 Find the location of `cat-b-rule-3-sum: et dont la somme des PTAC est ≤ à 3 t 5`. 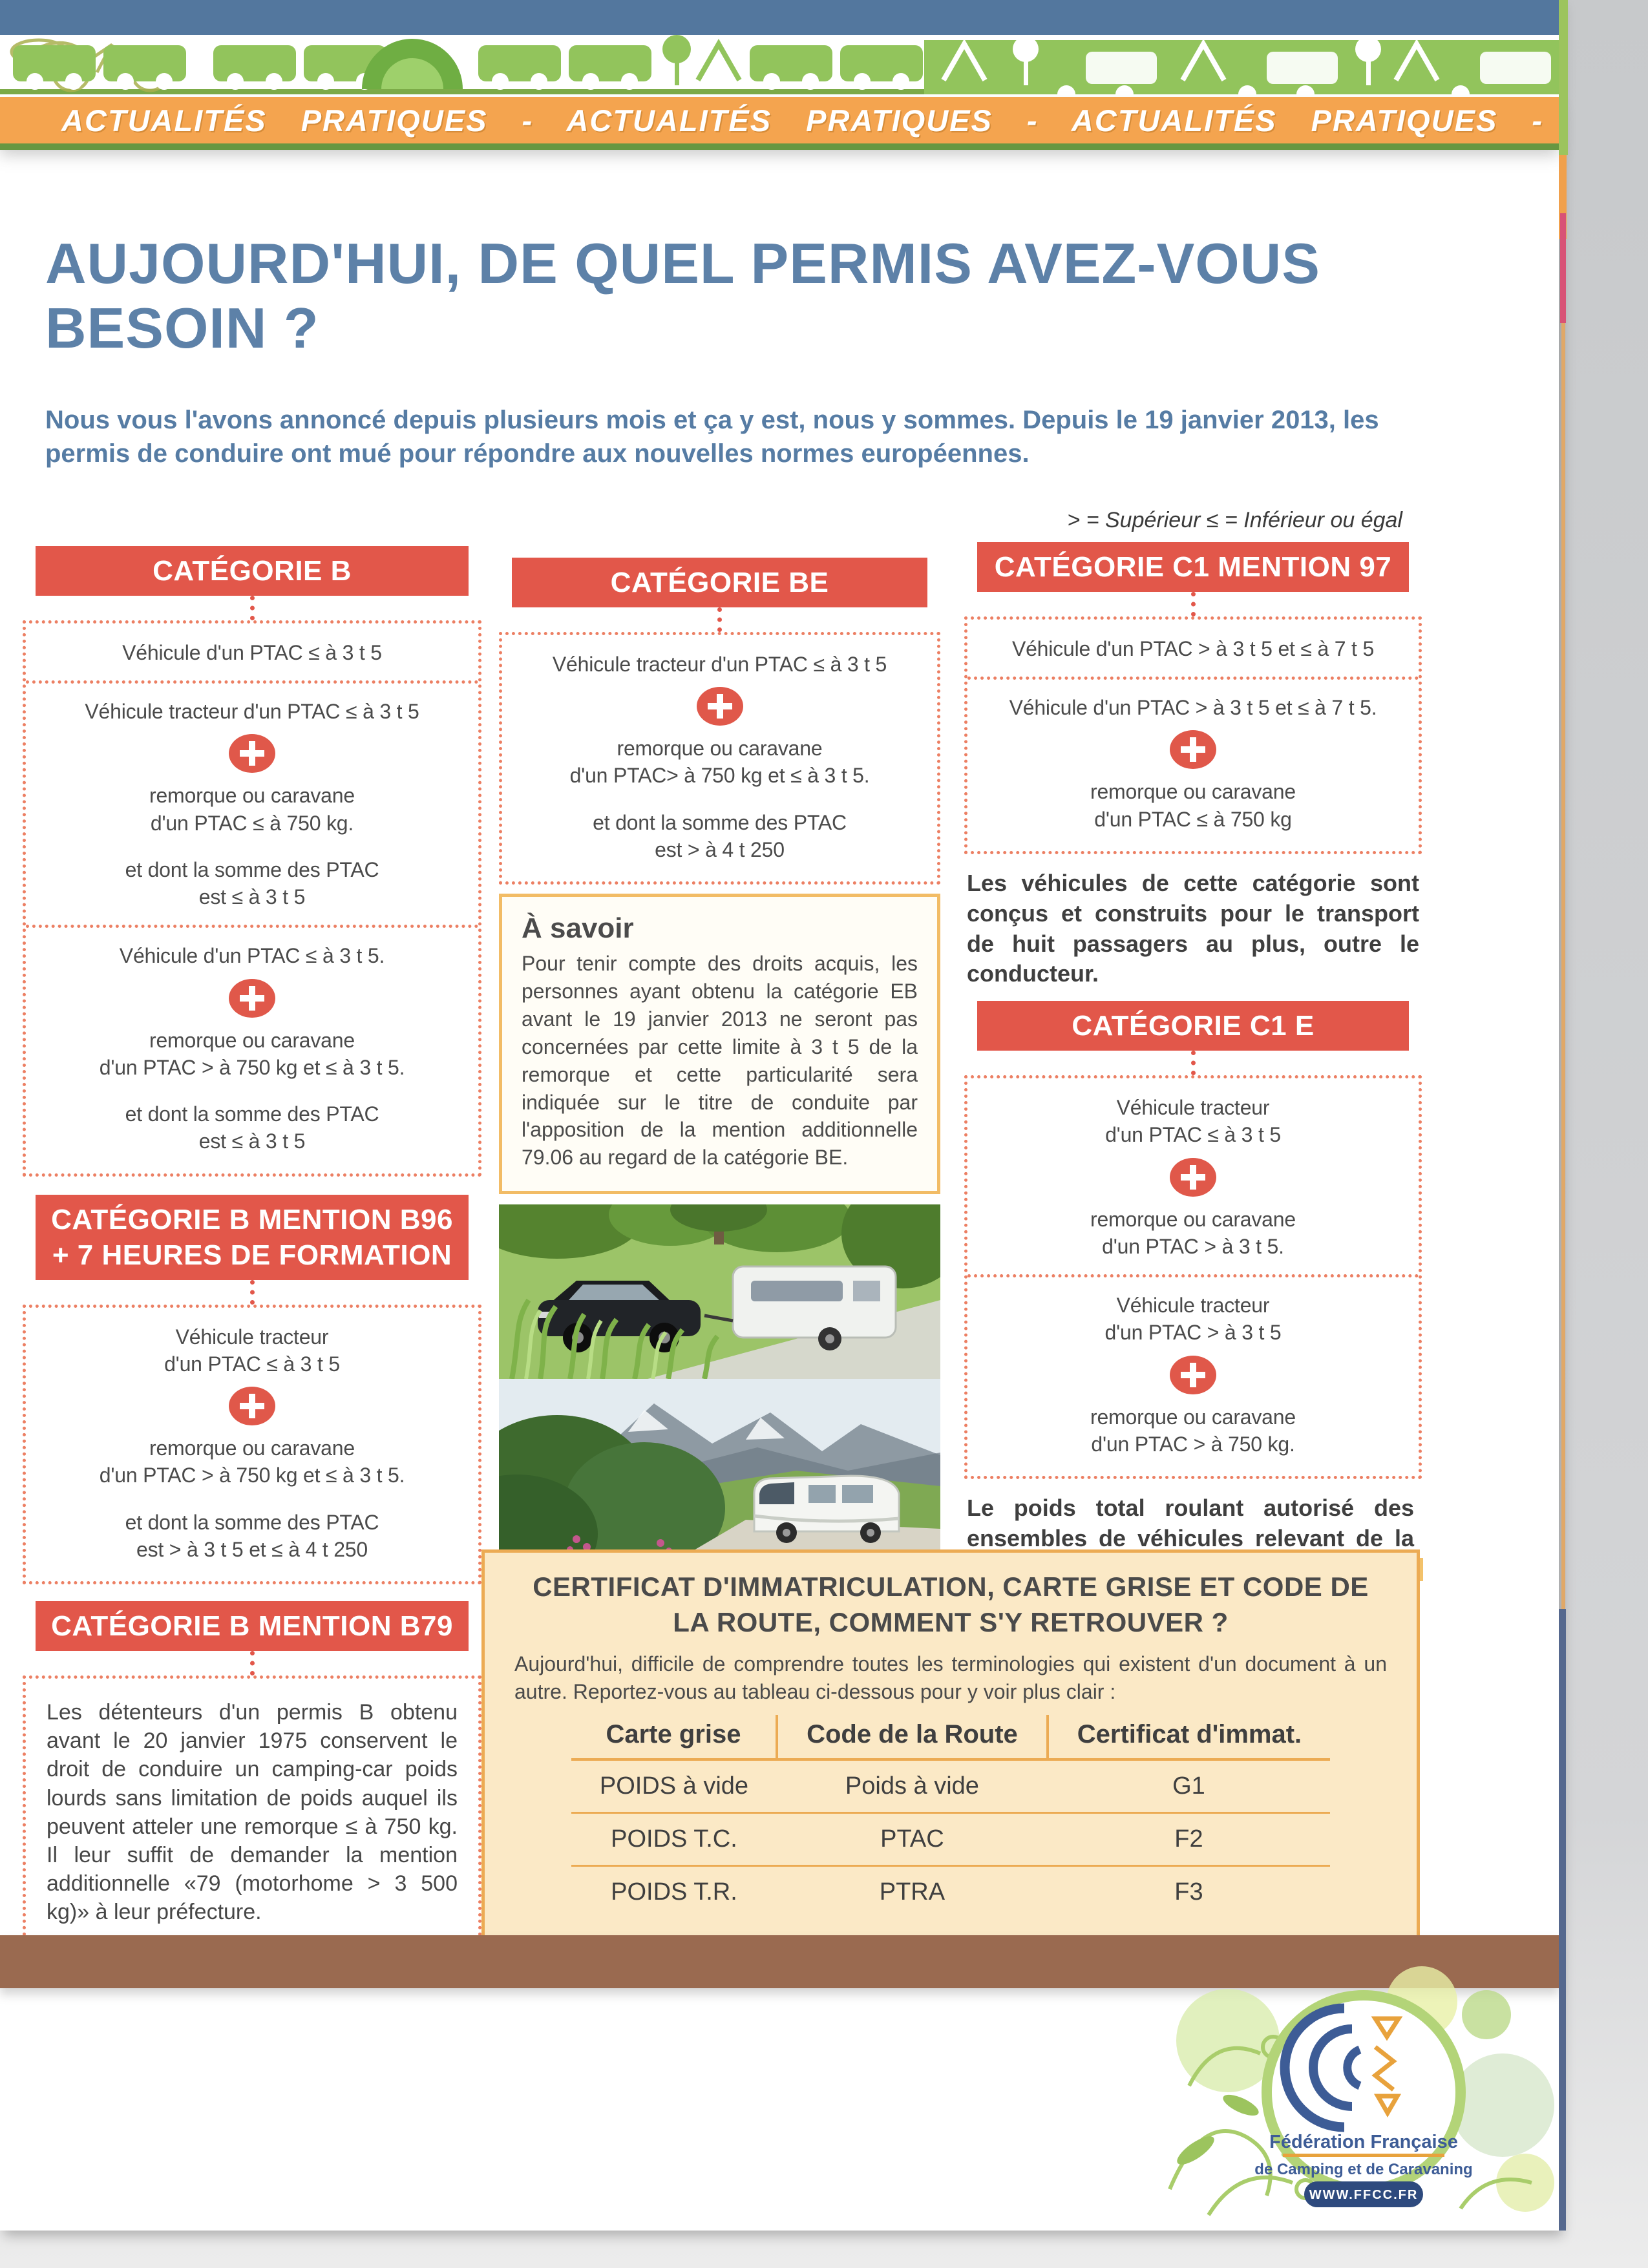

cat-b-rule-3-sum: et dont la somme des PTAC est ≤ à 3 t 5 is located at coordinates (252, 1127).